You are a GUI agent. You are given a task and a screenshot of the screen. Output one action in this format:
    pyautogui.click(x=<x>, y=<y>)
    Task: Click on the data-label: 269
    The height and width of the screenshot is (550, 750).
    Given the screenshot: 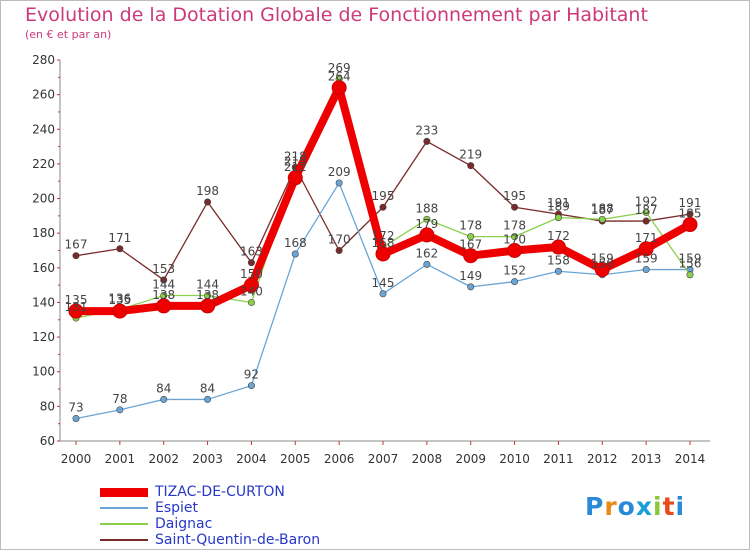 What is the action you would take?
    pyautogui.click(x=339, y=68)
    